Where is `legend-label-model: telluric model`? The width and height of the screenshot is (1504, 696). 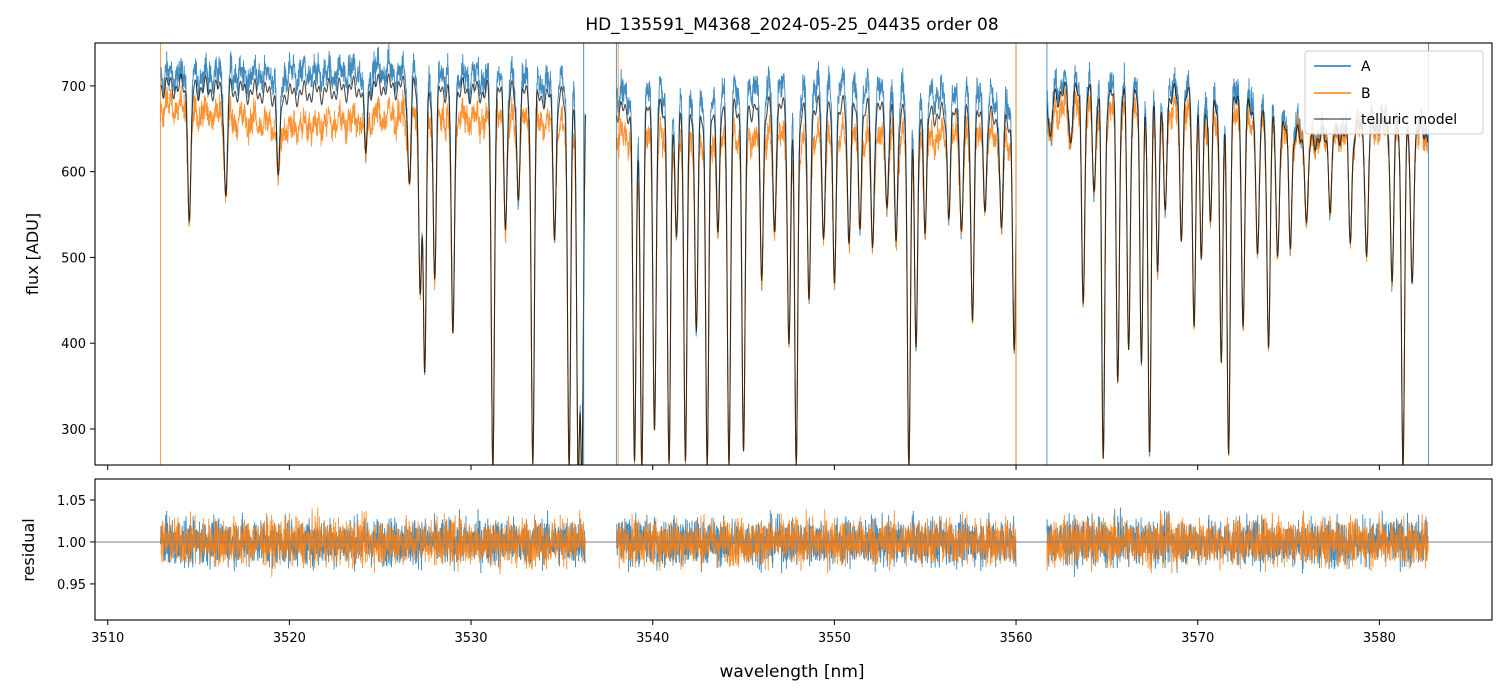
legend-label-model: telluric model is located at coordinates (1409, 120).